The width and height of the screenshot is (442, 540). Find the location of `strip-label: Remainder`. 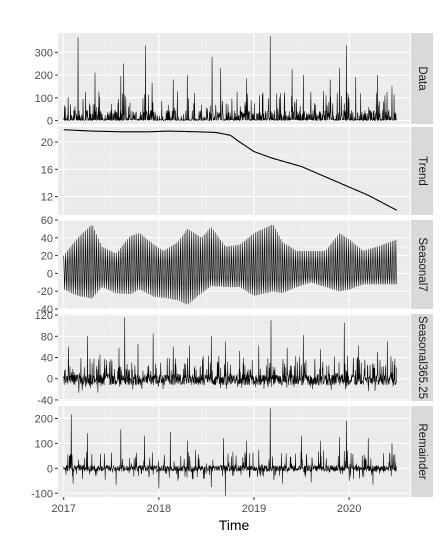

strip-label: Remainder is located at coordinates (422, 451).